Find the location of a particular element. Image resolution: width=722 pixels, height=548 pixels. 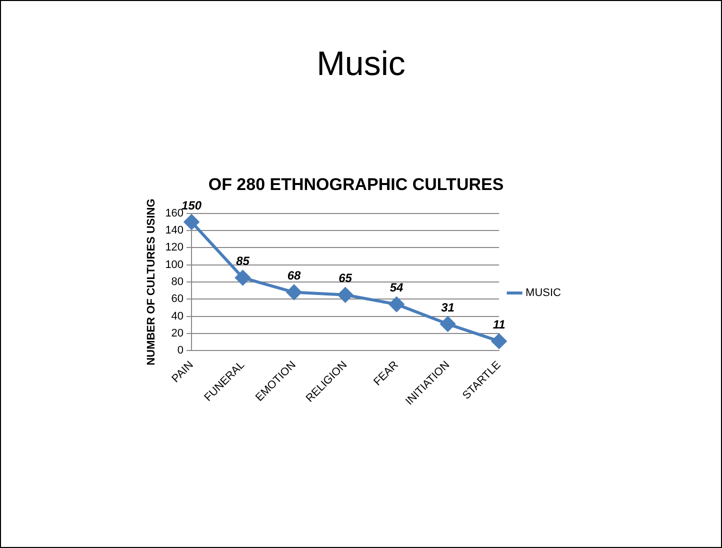

legend-label: MUSIC is located at coordinates (544, 293).